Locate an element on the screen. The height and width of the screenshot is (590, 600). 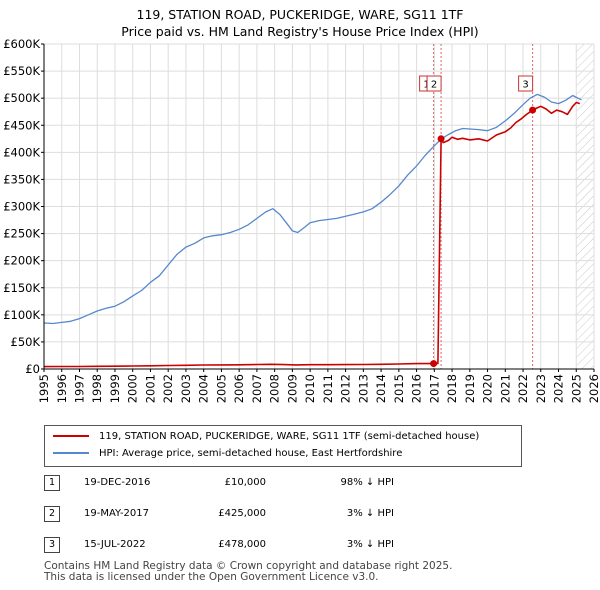
y-tick-label: £400K is located at coordinates (21, 152).